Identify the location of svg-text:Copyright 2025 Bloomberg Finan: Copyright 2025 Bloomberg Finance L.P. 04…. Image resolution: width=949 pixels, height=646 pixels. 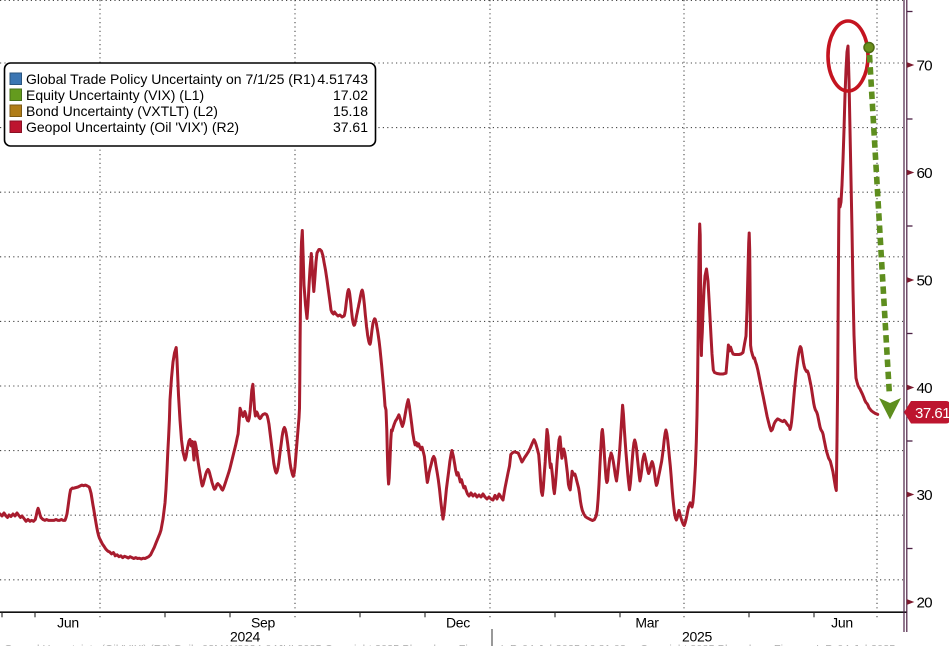
(767, 645).